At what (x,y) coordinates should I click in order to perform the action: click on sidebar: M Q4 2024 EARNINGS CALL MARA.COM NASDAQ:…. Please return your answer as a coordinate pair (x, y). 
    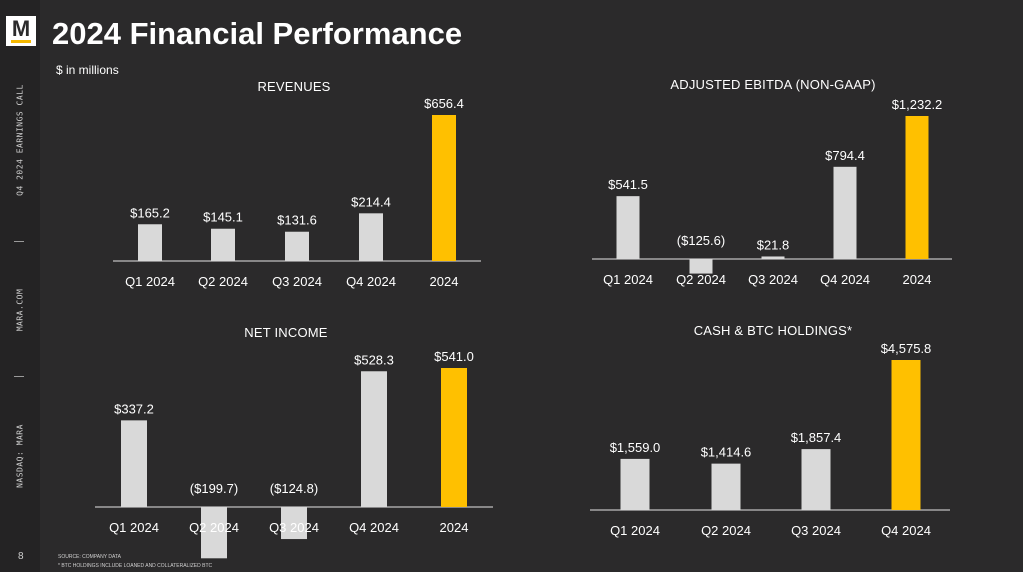
    Looking at the image, I should click on (20, 286).